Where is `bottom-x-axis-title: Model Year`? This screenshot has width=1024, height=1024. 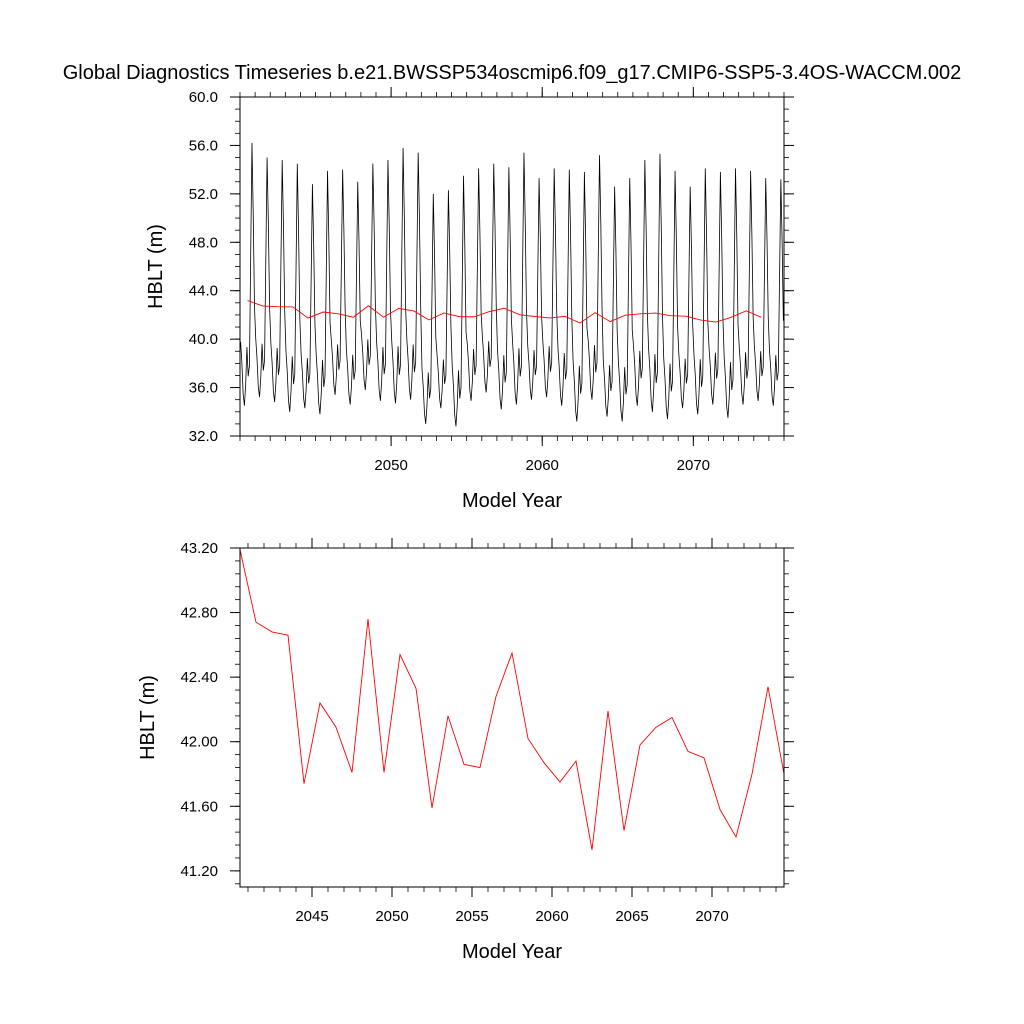 bottom-x-axis-title: Model Year is located at coordinates (512, 952).